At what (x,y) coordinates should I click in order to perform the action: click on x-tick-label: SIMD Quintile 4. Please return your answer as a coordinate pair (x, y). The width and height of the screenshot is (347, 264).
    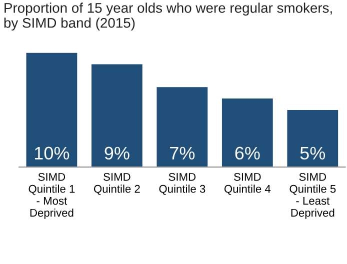
    Looking at the image, I should click on (247, 183).